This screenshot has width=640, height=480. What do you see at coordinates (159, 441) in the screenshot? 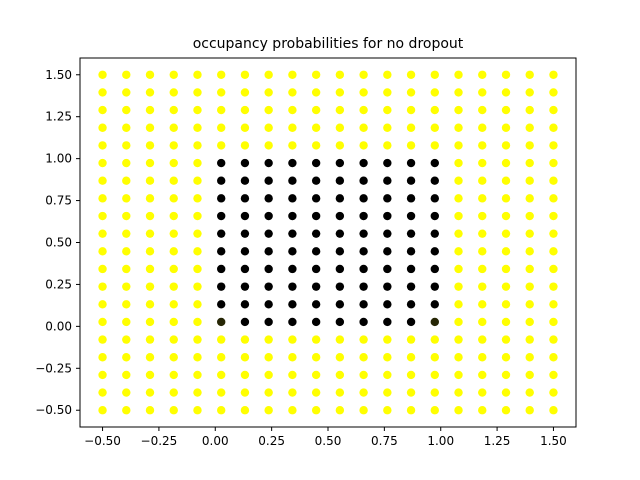
I see `x-tick-label-1: −0.25` at bounding box center [159, 441].